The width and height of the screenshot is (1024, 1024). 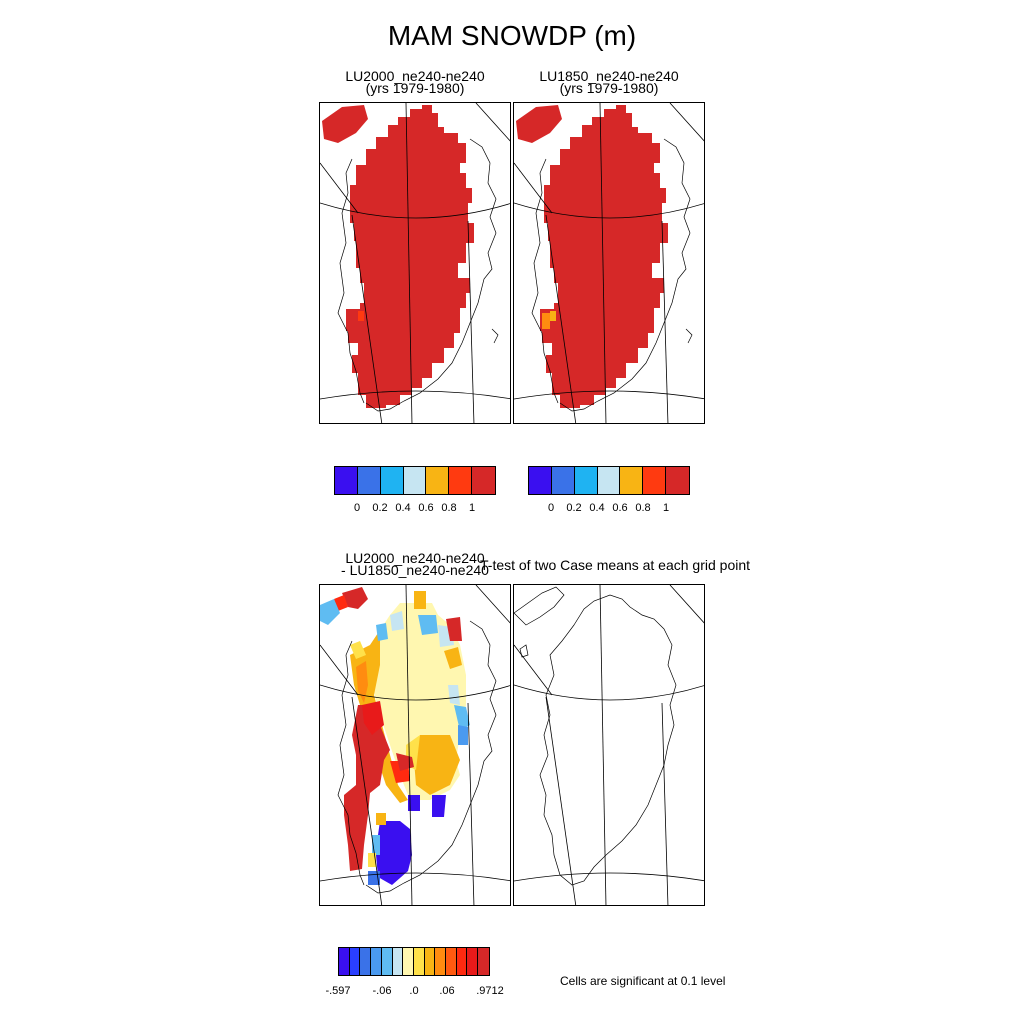 I want to click on panel3-title: LU2000_ne240-ne240 - LU1850_ne240-ne240, so click(x=415, y=564).